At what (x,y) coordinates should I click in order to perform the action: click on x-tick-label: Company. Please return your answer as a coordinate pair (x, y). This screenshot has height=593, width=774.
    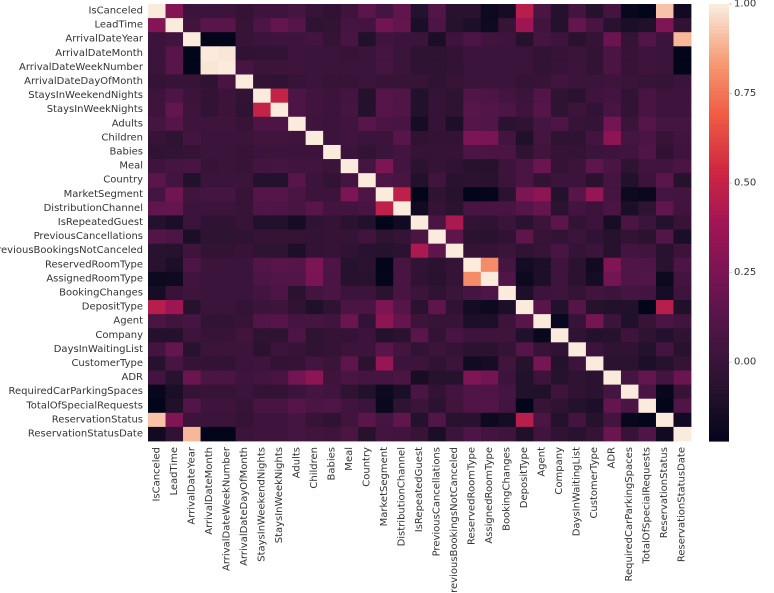
    Looking at the image, I should click on (559, 471).